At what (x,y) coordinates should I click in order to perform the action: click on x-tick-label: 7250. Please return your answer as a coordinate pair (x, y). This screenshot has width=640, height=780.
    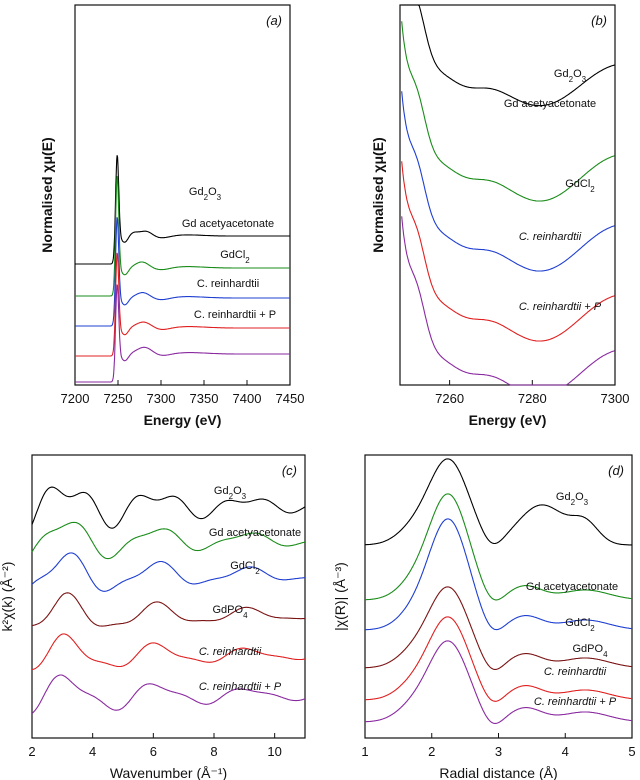
    Looking at the image, I should click on (118, 398).